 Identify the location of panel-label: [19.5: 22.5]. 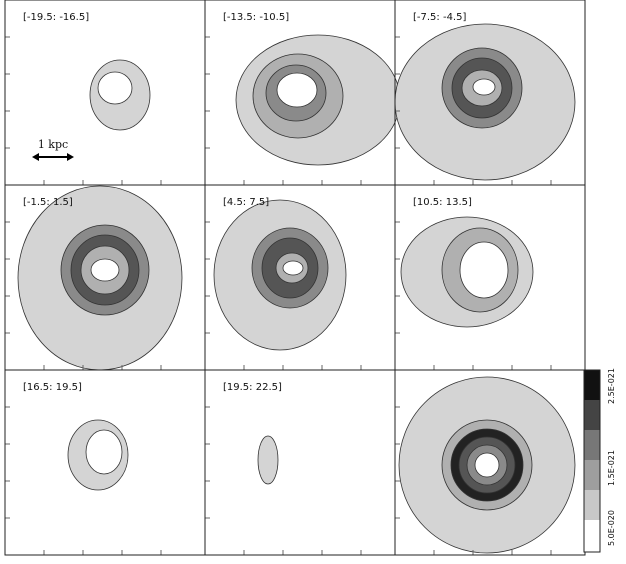
(252, 387).